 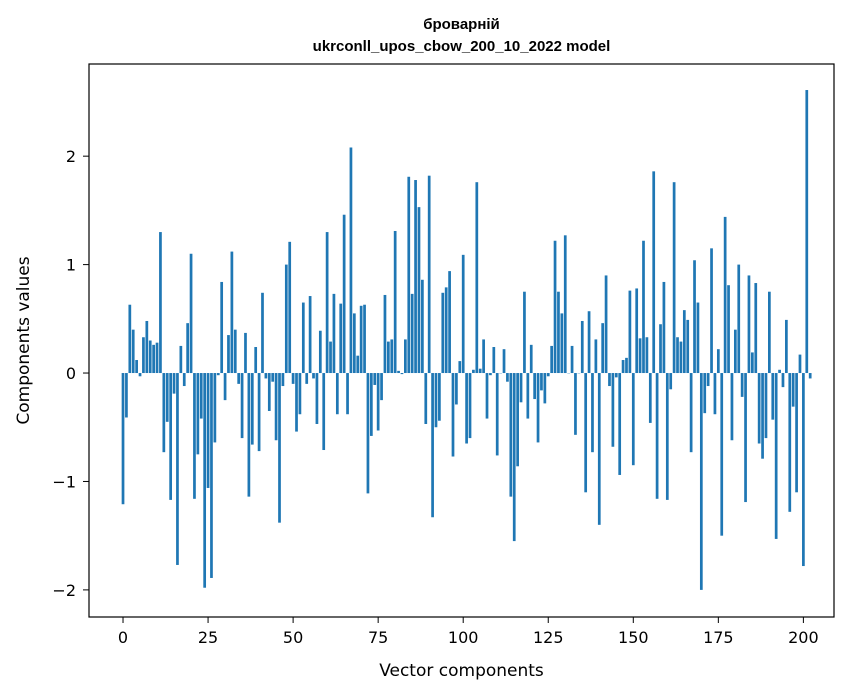 I want to click on y-tick-label: −1, so click(x=64, y=481).